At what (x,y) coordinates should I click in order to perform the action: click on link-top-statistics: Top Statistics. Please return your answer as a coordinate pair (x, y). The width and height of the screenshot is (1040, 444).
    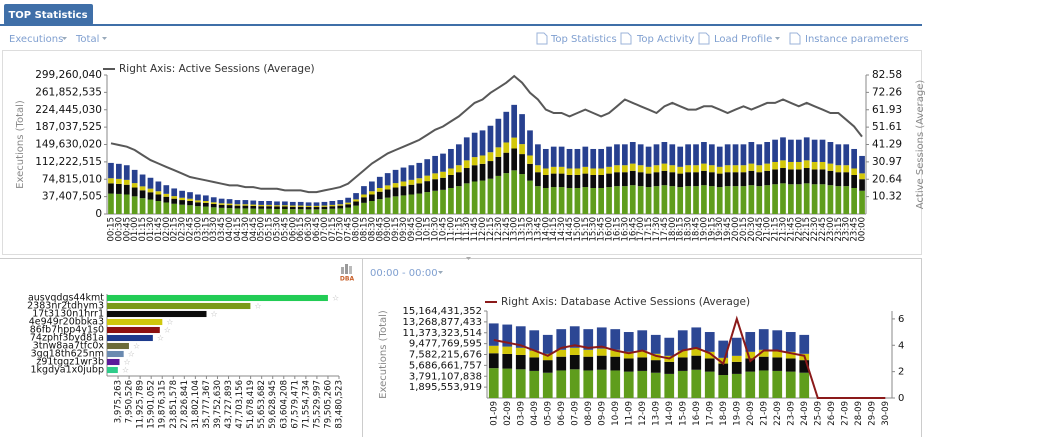
    Looking at the image, I should click on (583, 39).